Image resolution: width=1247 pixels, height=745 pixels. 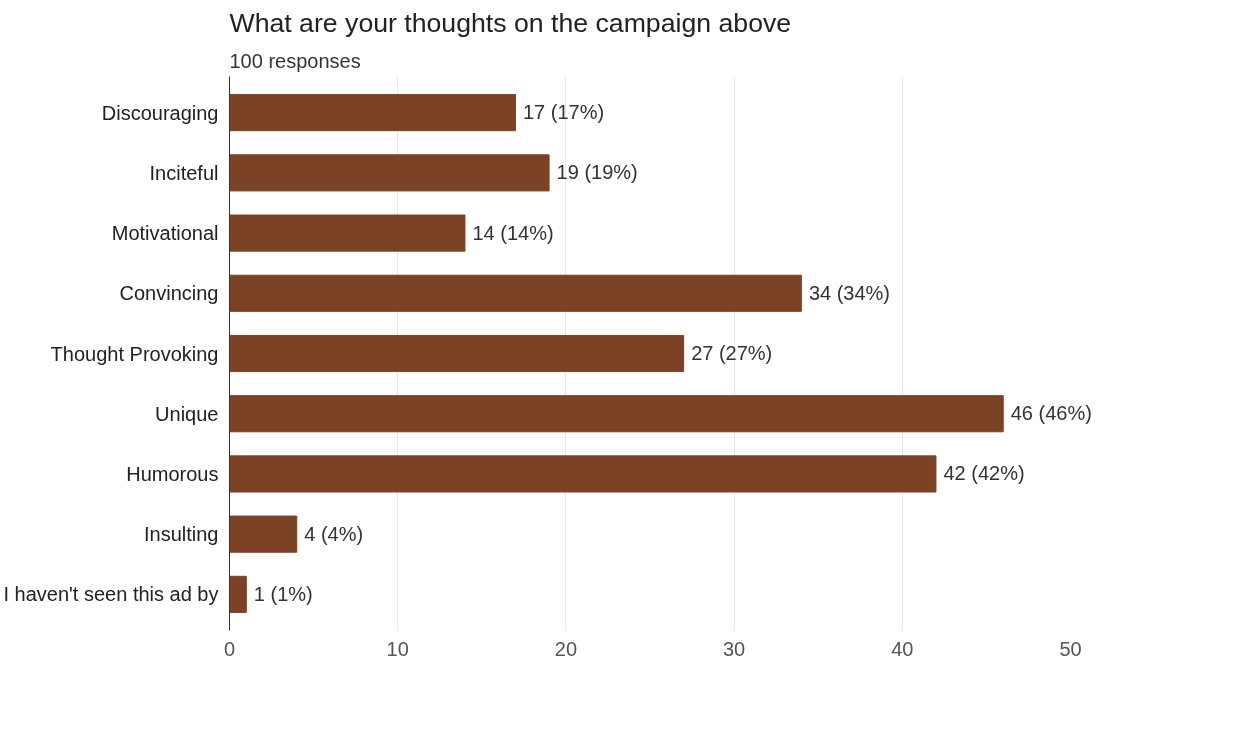 What do you see at coordinates (1070, 648) in the screenshot?
I see `x-tick-label: 50` at bounding box center [1070, 648].